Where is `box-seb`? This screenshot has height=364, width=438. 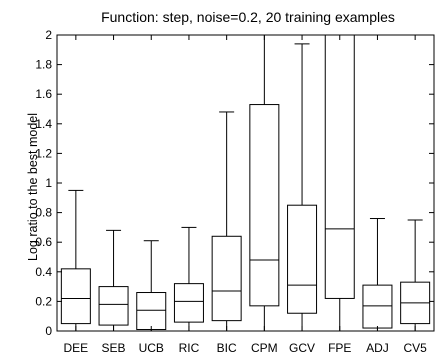
box-seb is located at coordinates (113, 280).